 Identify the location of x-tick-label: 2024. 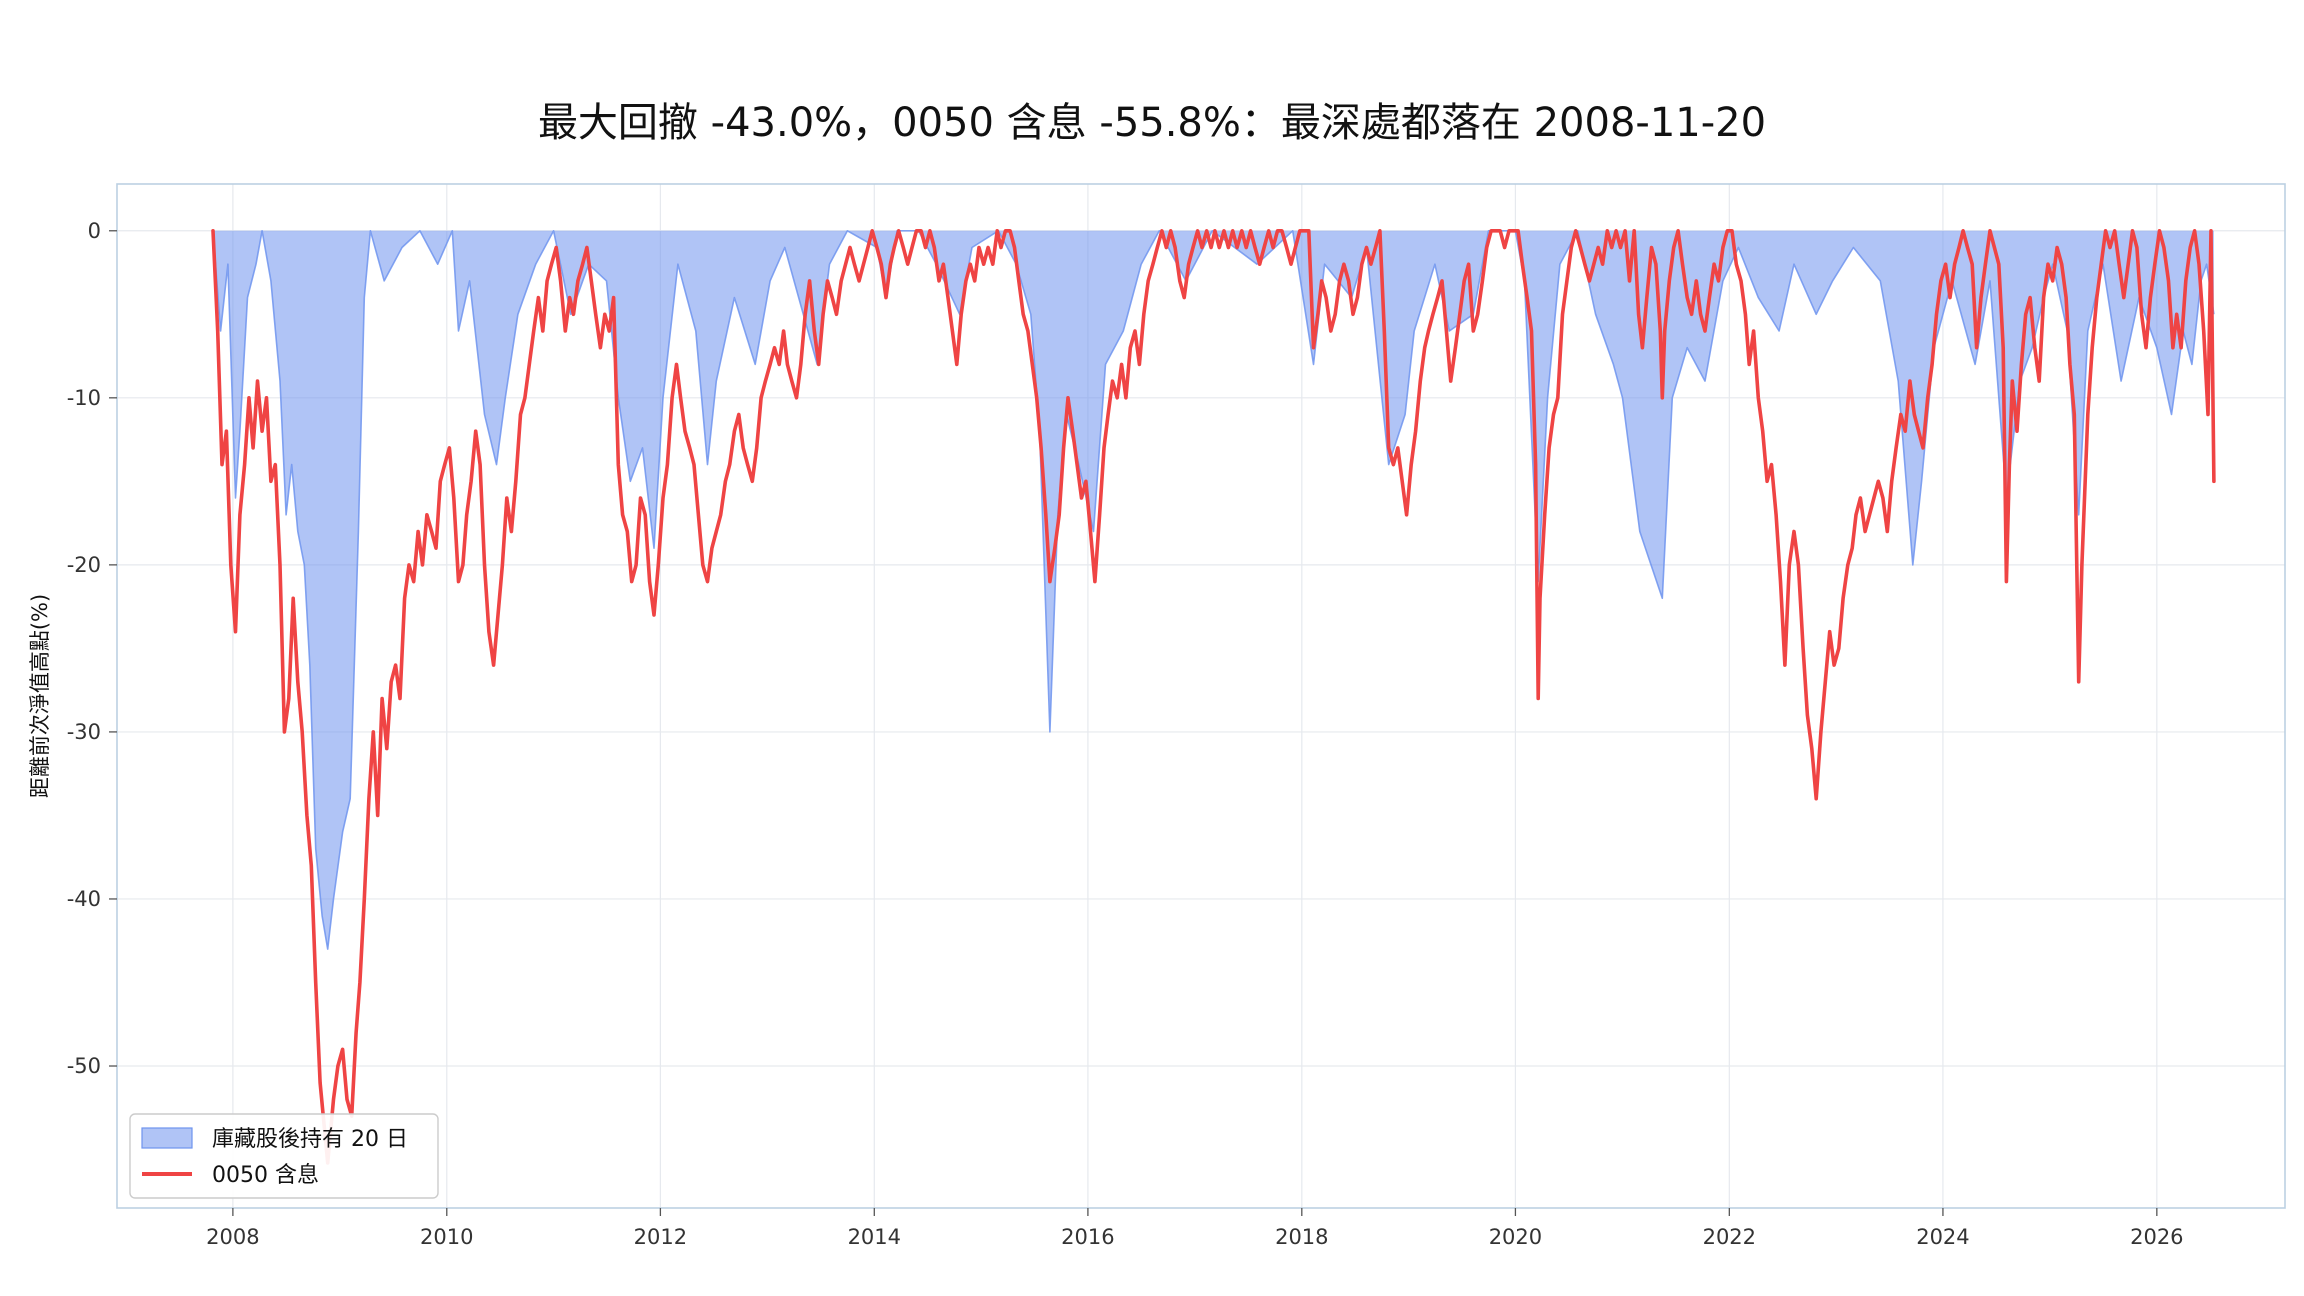
(1942, 1237).